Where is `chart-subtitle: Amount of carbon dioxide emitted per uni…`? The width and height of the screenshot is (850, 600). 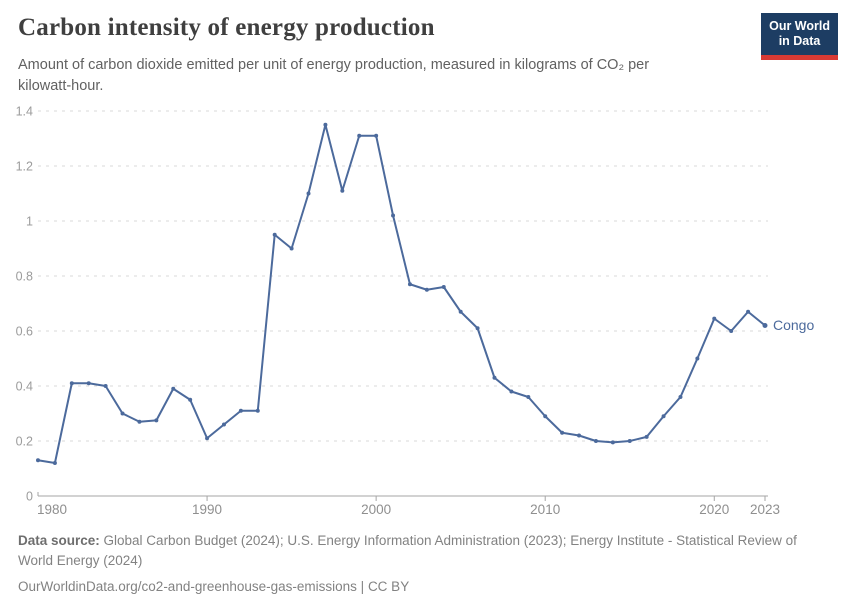 chart-subtitle: Amount of carbon dioxide emitted per uni… is located at coordinates (334, 75).